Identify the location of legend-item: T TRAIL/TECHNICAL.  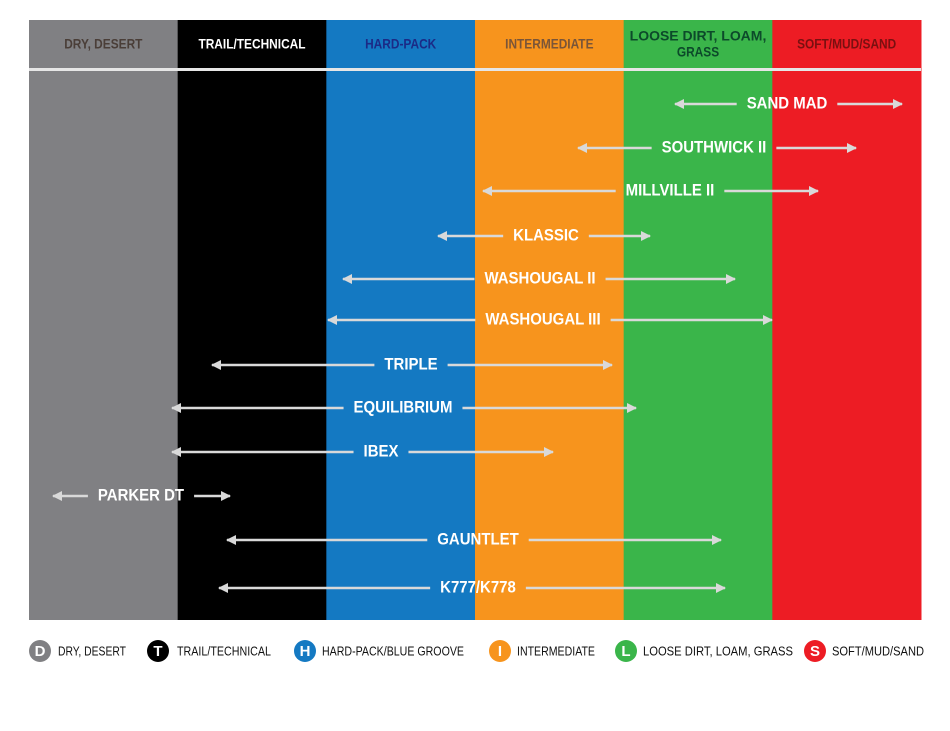
(209, 651).